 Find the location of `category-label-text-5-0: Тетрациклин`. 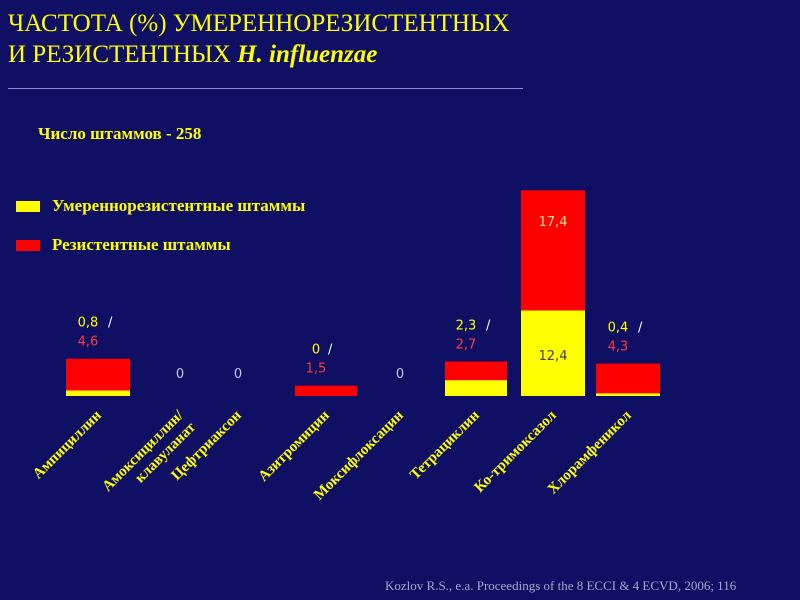

category-label-text-5-0: Тетрациклин is located at coordinates (445, 445).